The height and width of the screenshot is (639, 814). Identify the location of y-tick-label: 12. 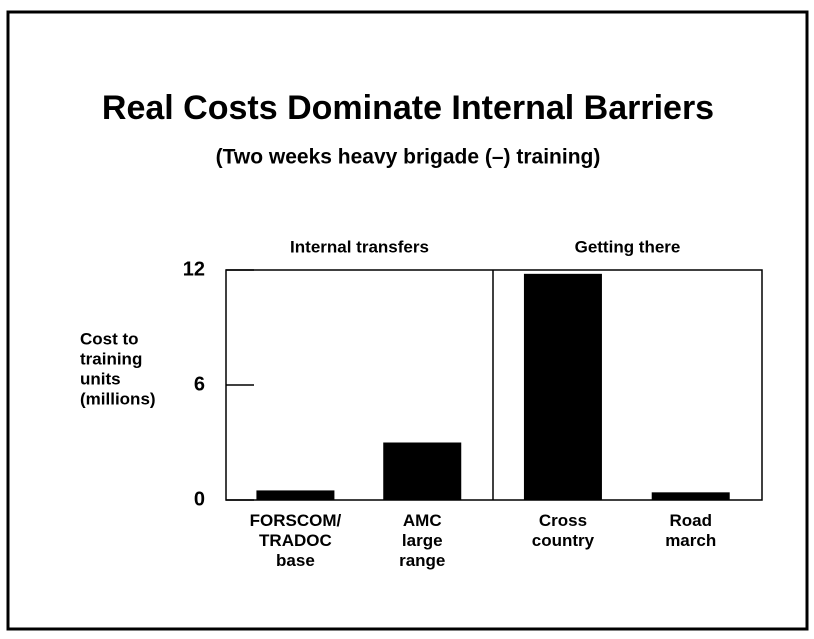
(194, 269).